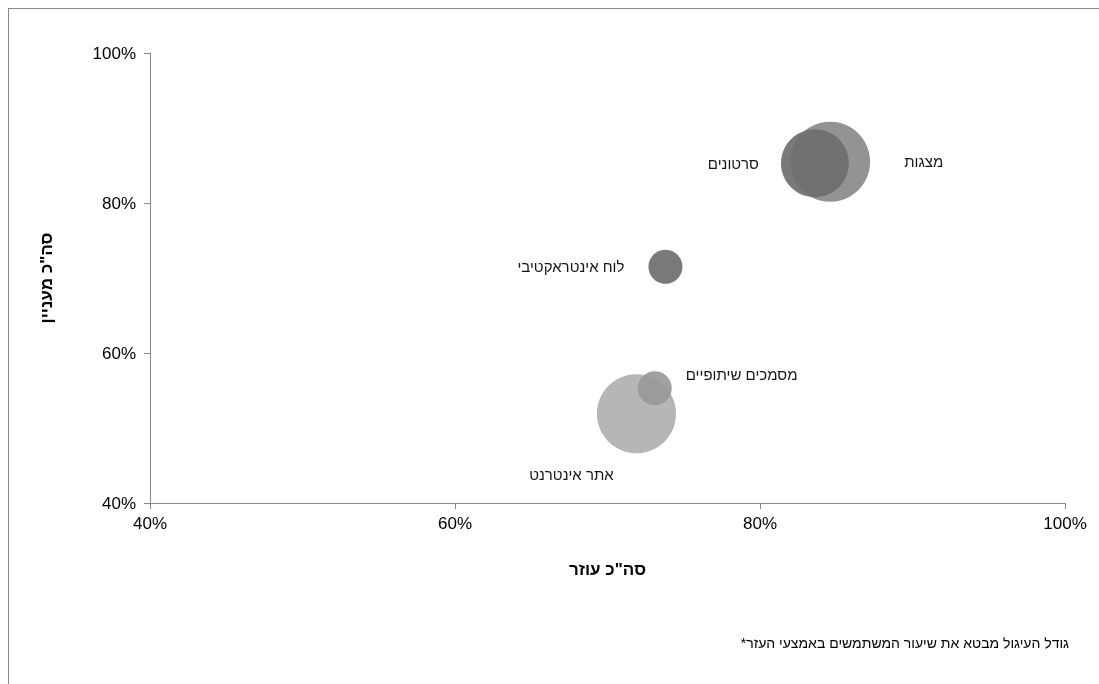 The width and height of the screenshot is (1099, 684). I want to click on x-axis-title: סה"כ עוזר, so click(607, 569).